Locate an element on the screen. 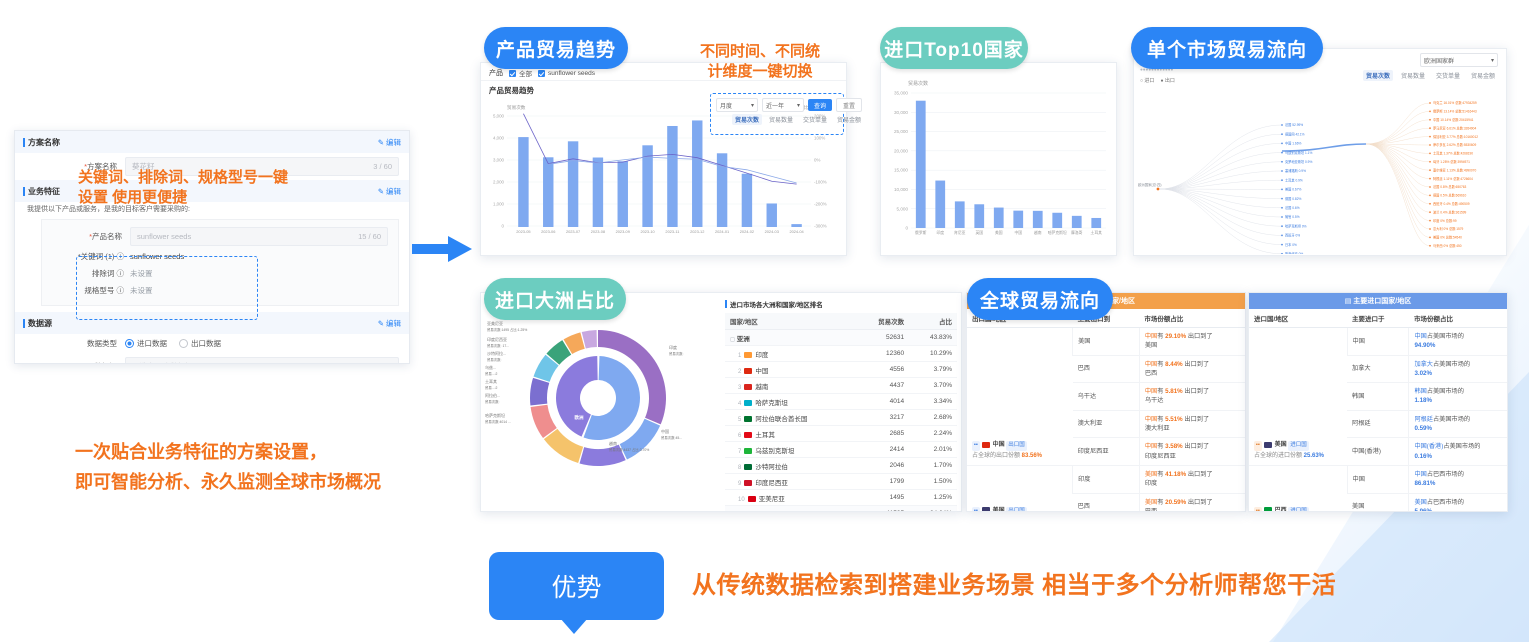 Image resolution: width=1529 pixels, height=642 pixels. legend-import: ○ 进口 is located at coordinates (1147, 81).